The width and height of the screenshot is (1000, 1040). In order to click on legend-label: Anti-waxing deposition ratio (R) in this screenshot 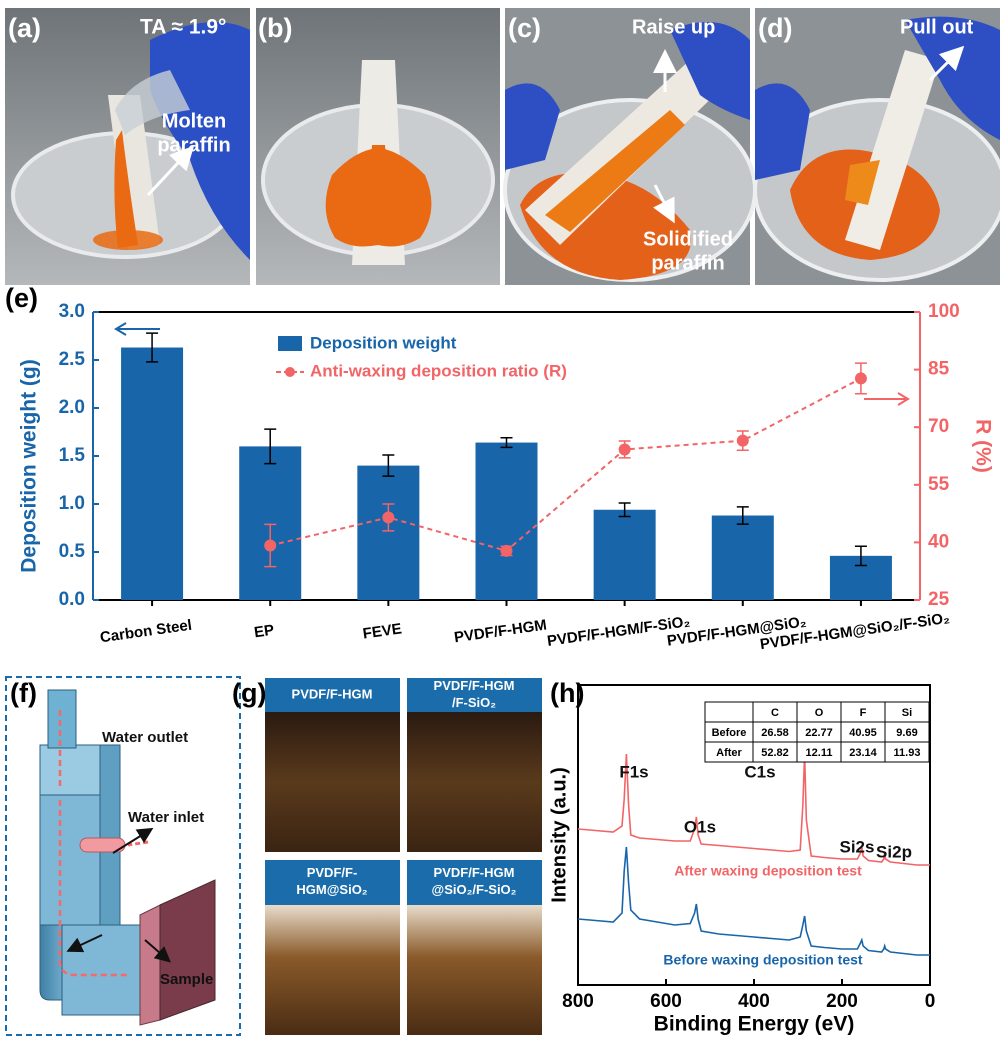, I will do `click(438, 370)`.